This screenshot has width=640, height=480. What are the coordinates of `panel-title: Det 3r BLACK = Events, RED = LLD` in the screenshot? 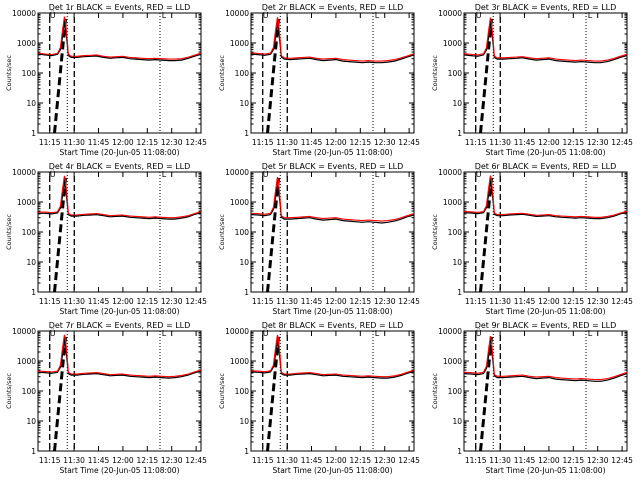 It's located at (546, 7).